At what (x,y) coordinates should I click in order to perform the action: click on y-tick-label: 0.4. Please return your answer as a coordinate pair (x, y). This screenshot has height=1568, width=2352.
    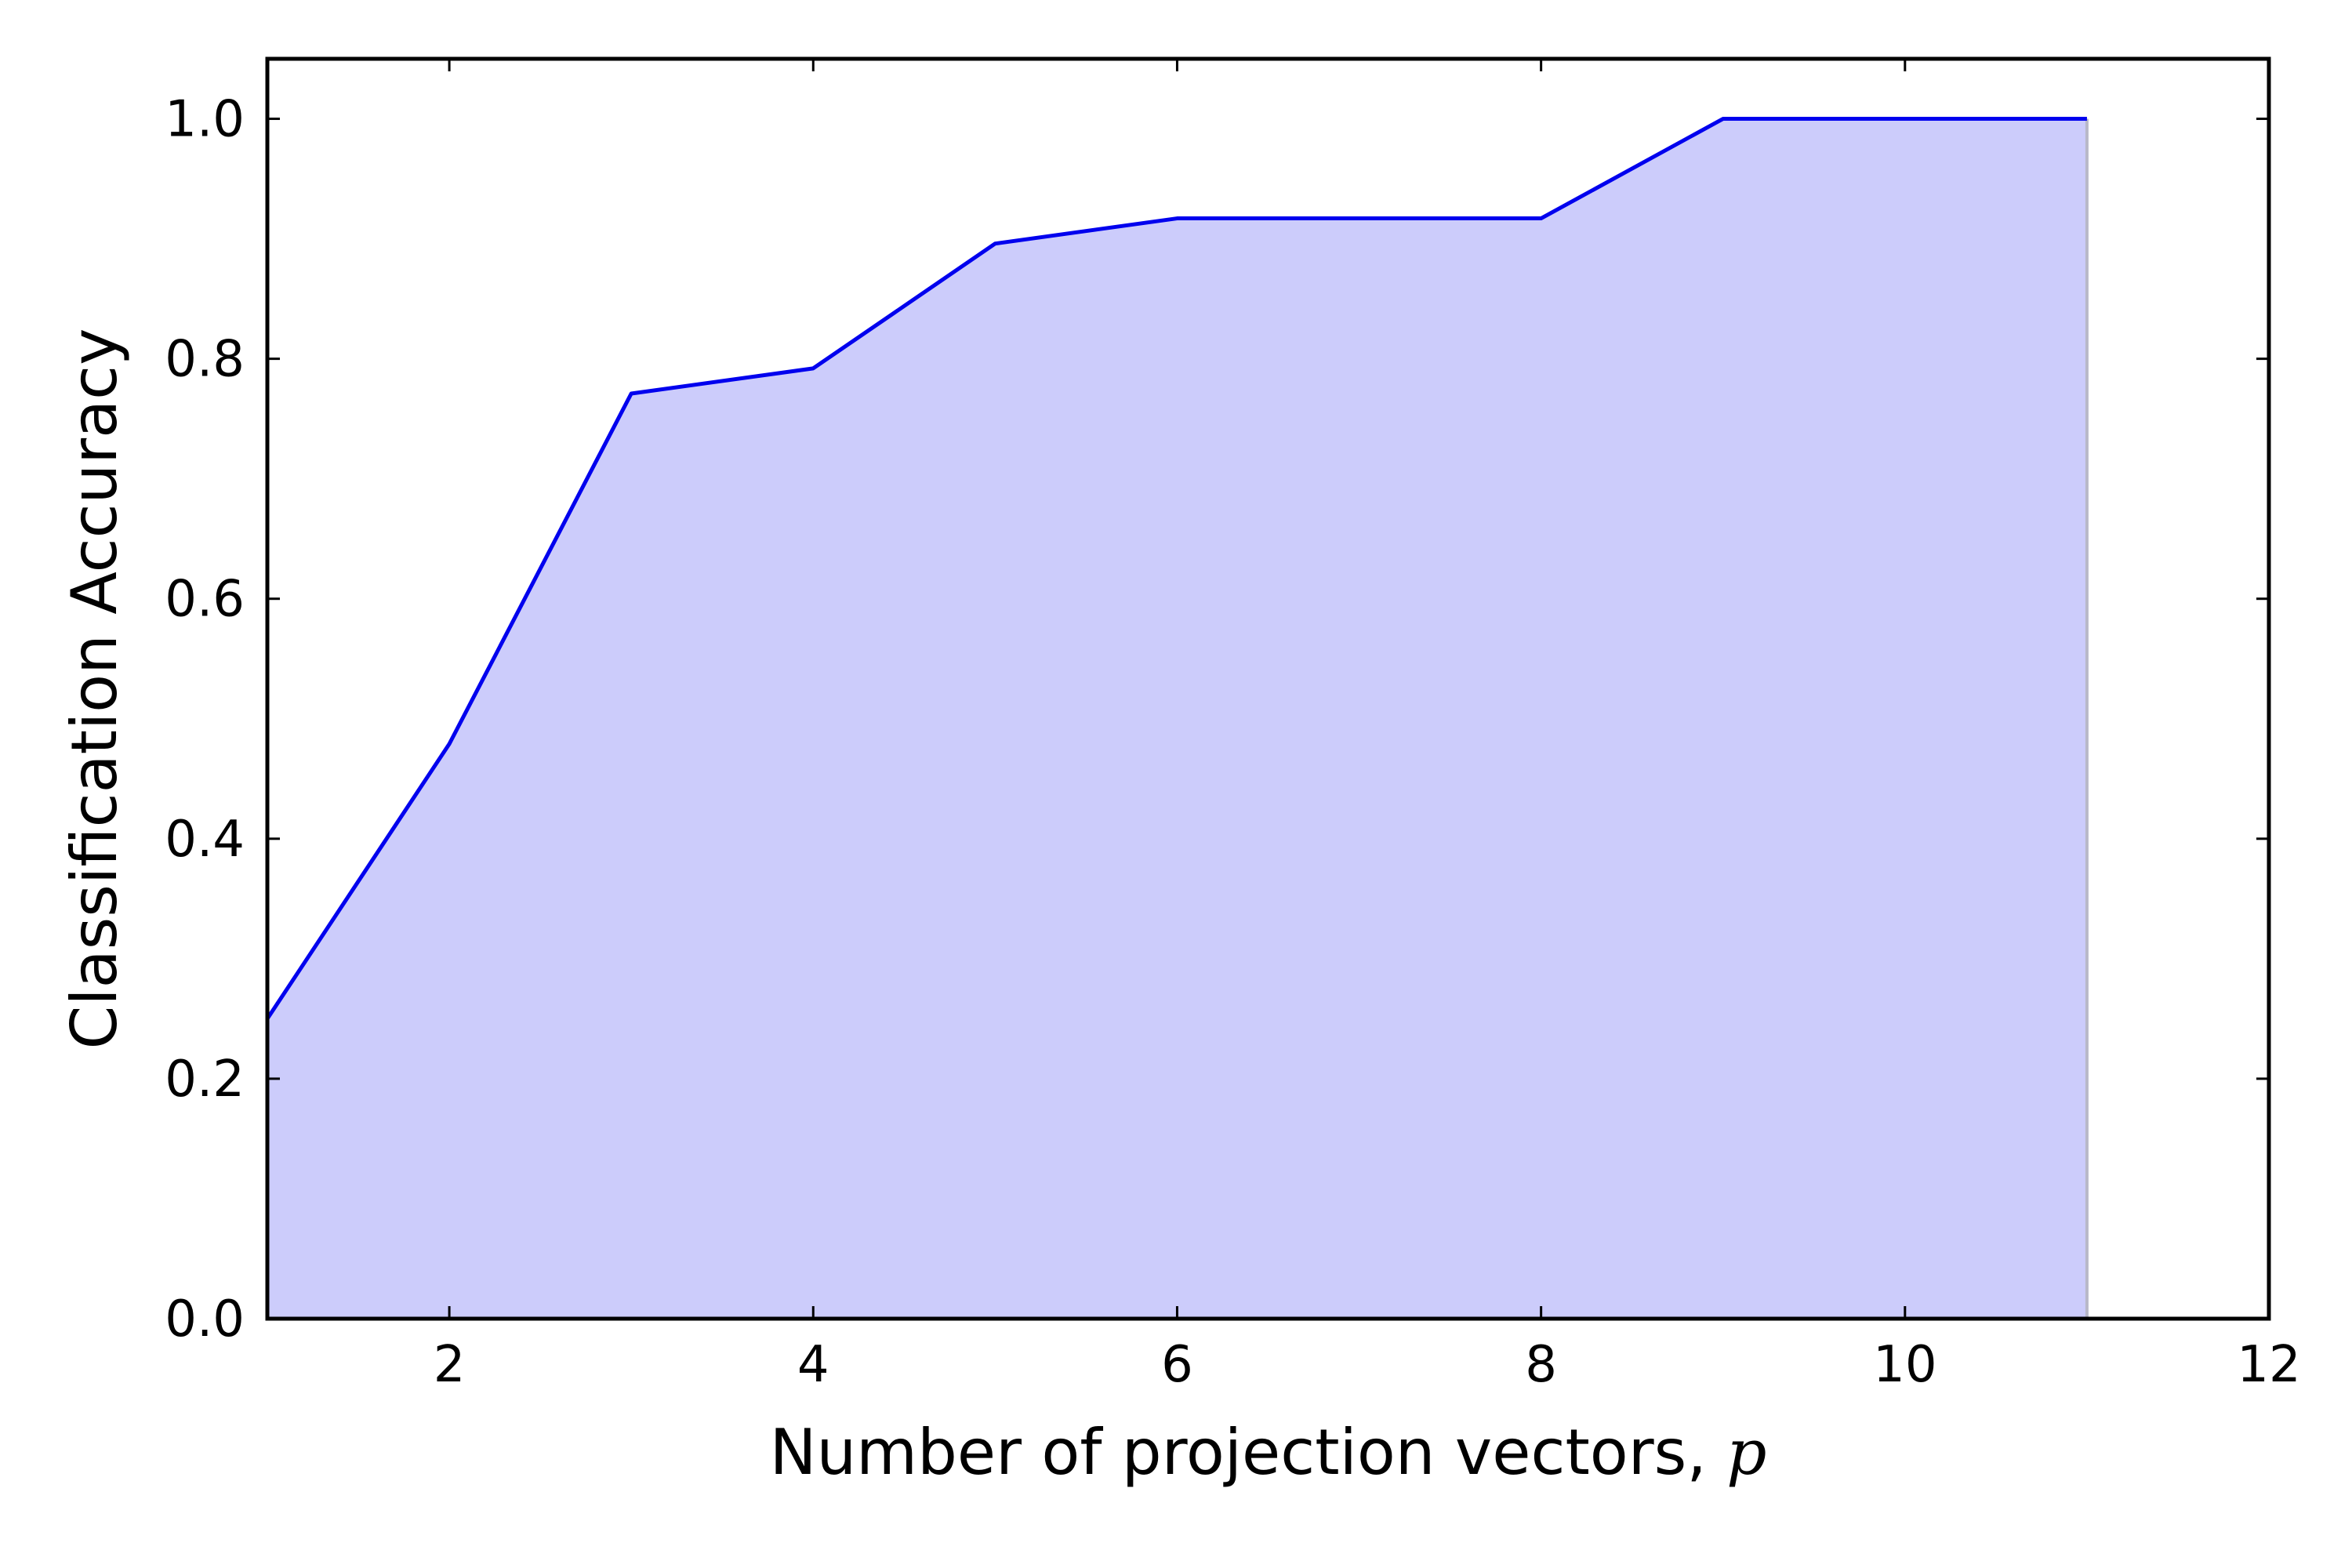
    Looking at the image, I should click on (205, 840).